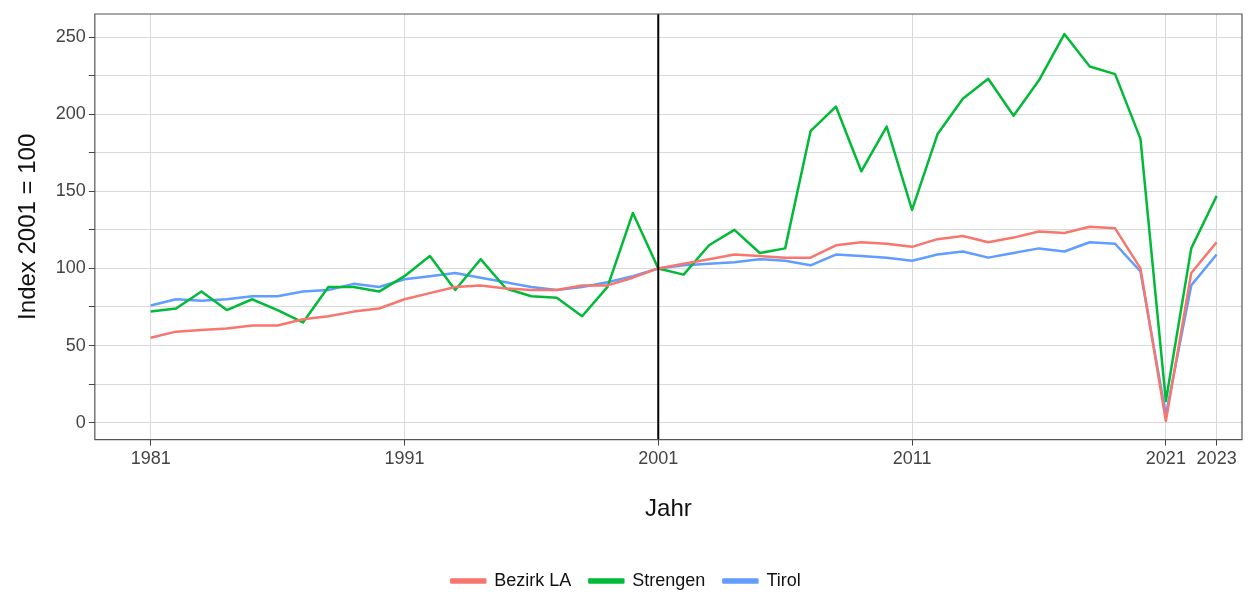 The width and height of the screenshot is (1257, 600). What do you see at coordinates (75, 344) in the screenshot?
I see `y-tick-label: 50` at bounding box center [75, 344].